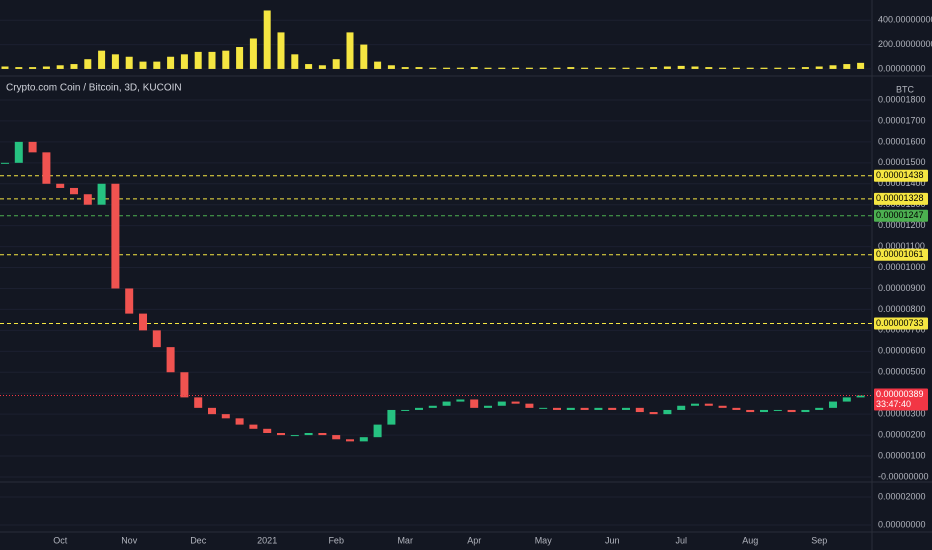 This screenshot has width=932, height=550. What do you see at coordinates (94, 88) in the screenshot?
I see `chart-title: Crypto.com Coin / Bitcoin, 3D, KUCOIN` at bounding box center [94, 88].